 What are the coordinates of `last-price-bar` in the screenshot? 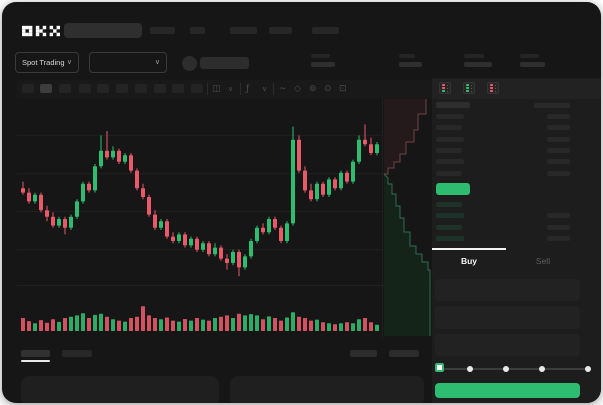 It's located at (453, 189).